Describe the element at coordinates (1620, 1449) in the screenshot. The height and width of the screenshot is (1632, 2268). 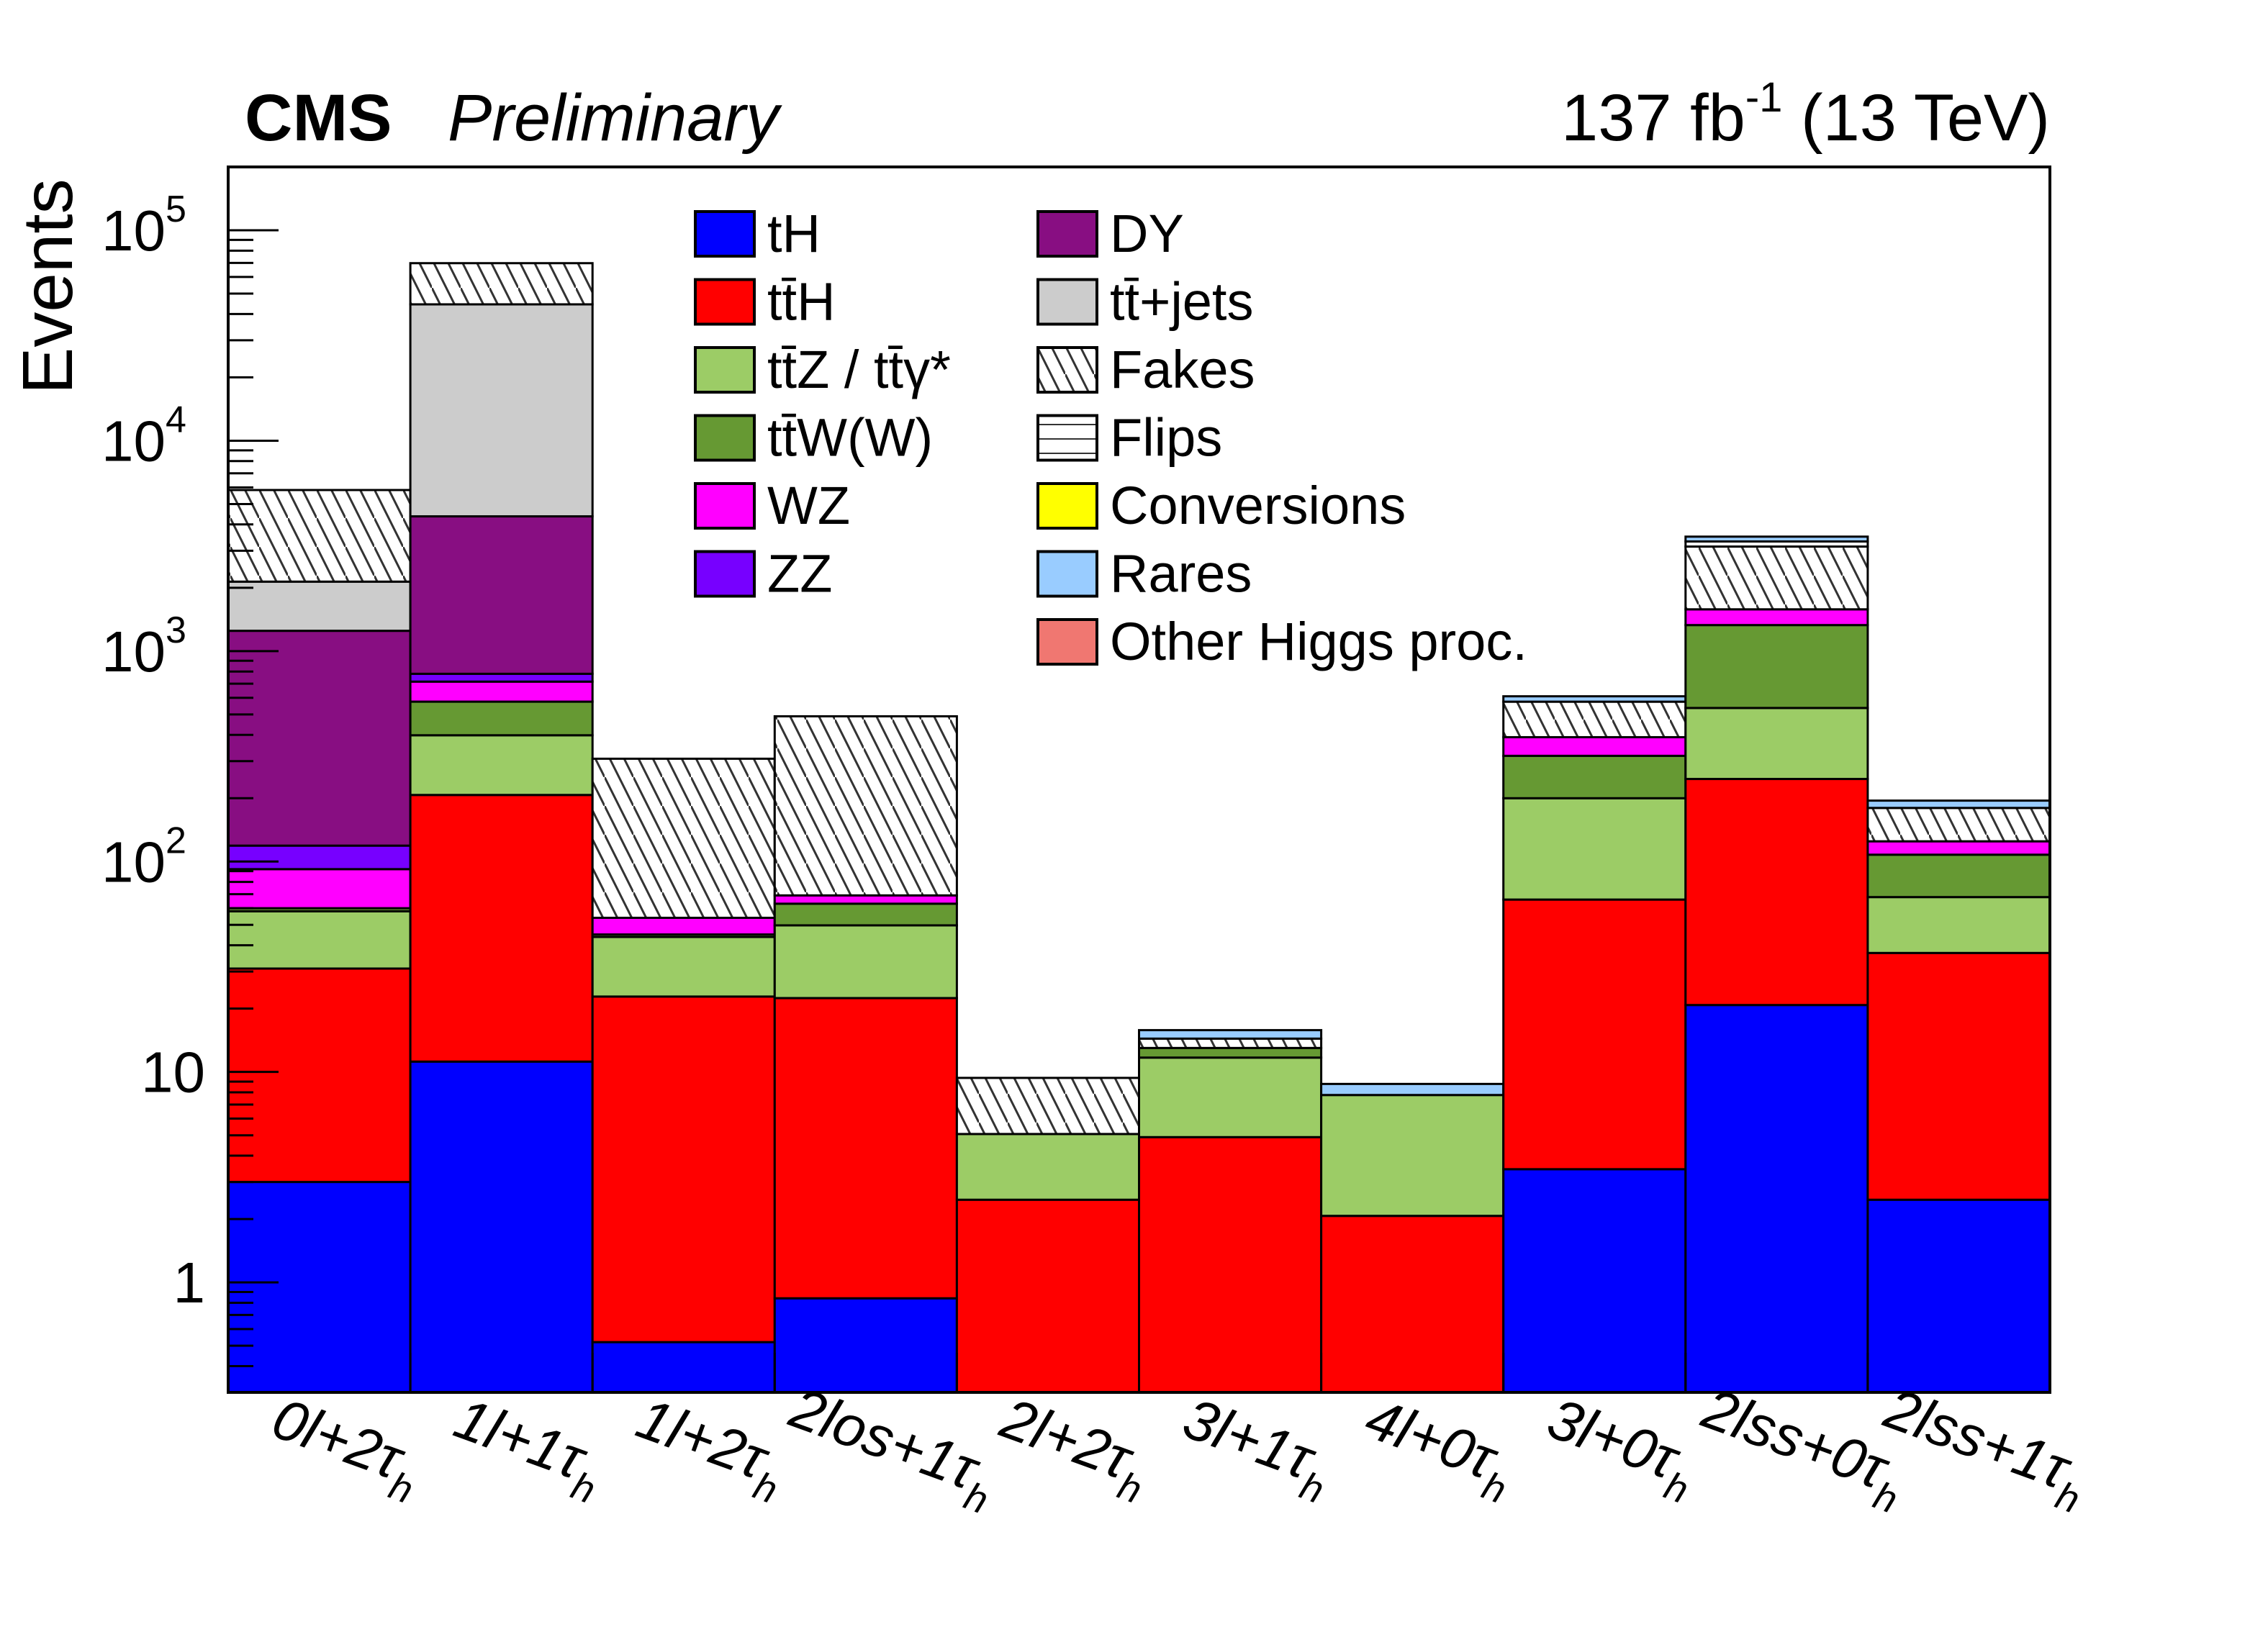
I see `x-tick-label: 3l+0τh` at that location.